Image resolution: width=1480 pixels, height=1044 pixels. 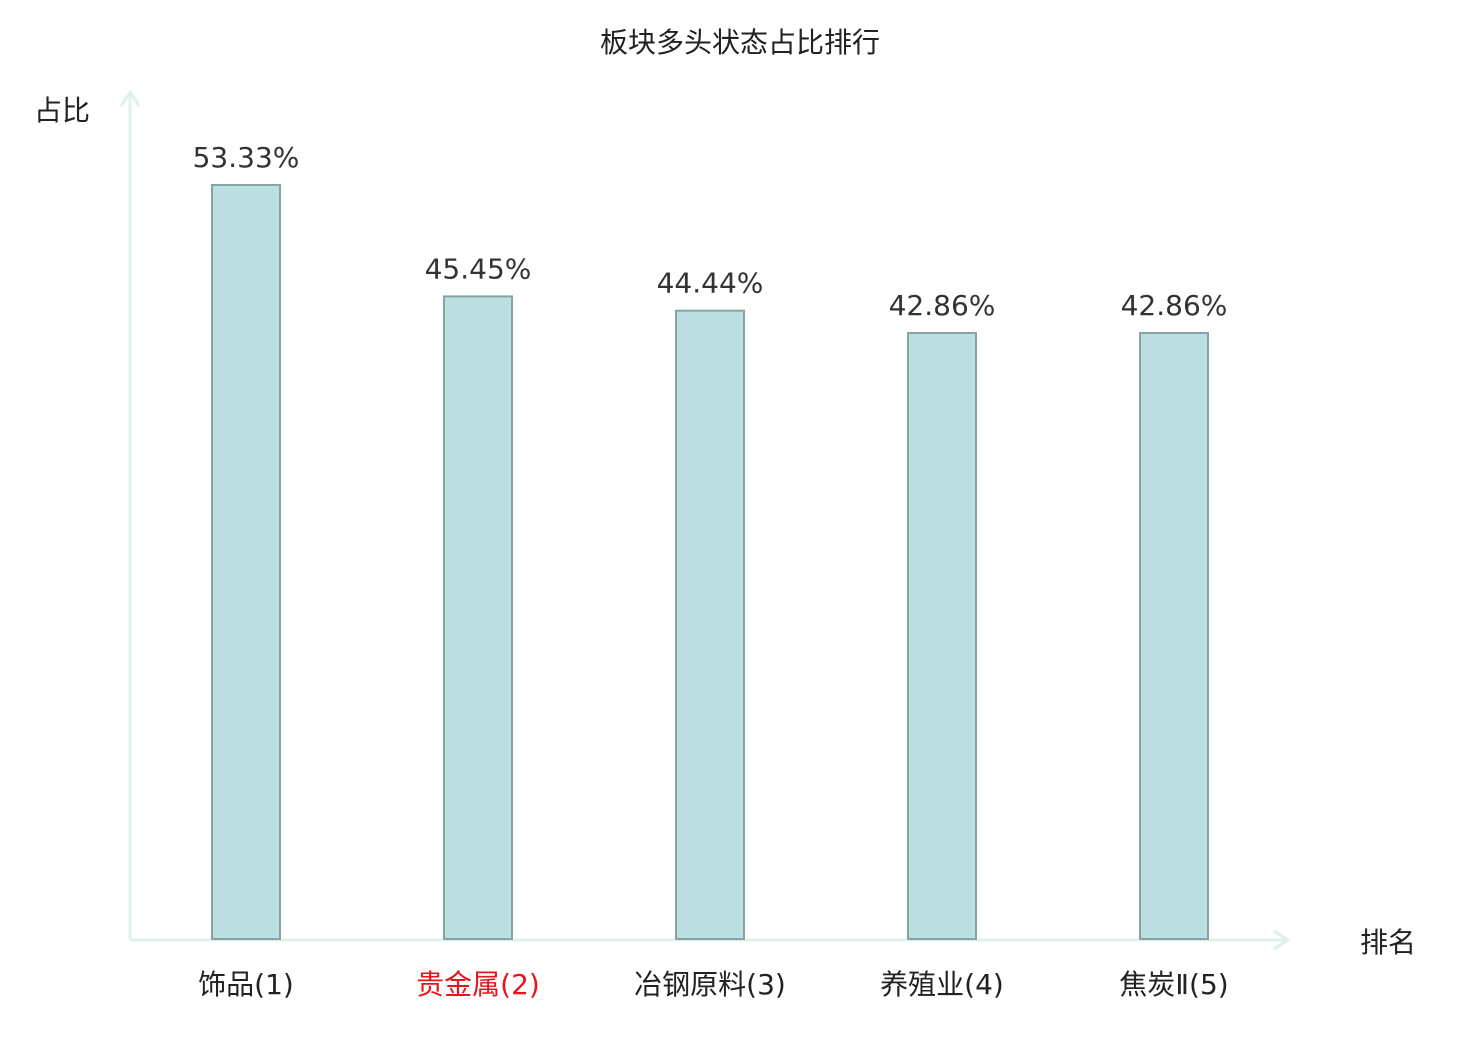 I want to click on y-axis-label: 占比, so click(x=62, y=110).